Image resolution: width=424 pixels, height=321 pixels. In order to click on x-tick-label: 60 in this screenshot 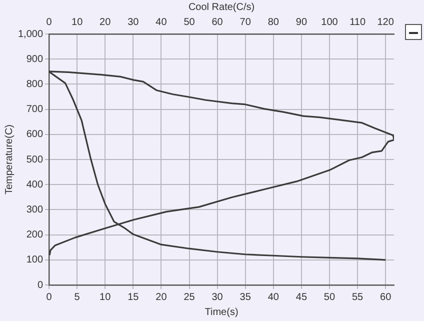, I will do `click(386, 297)`.